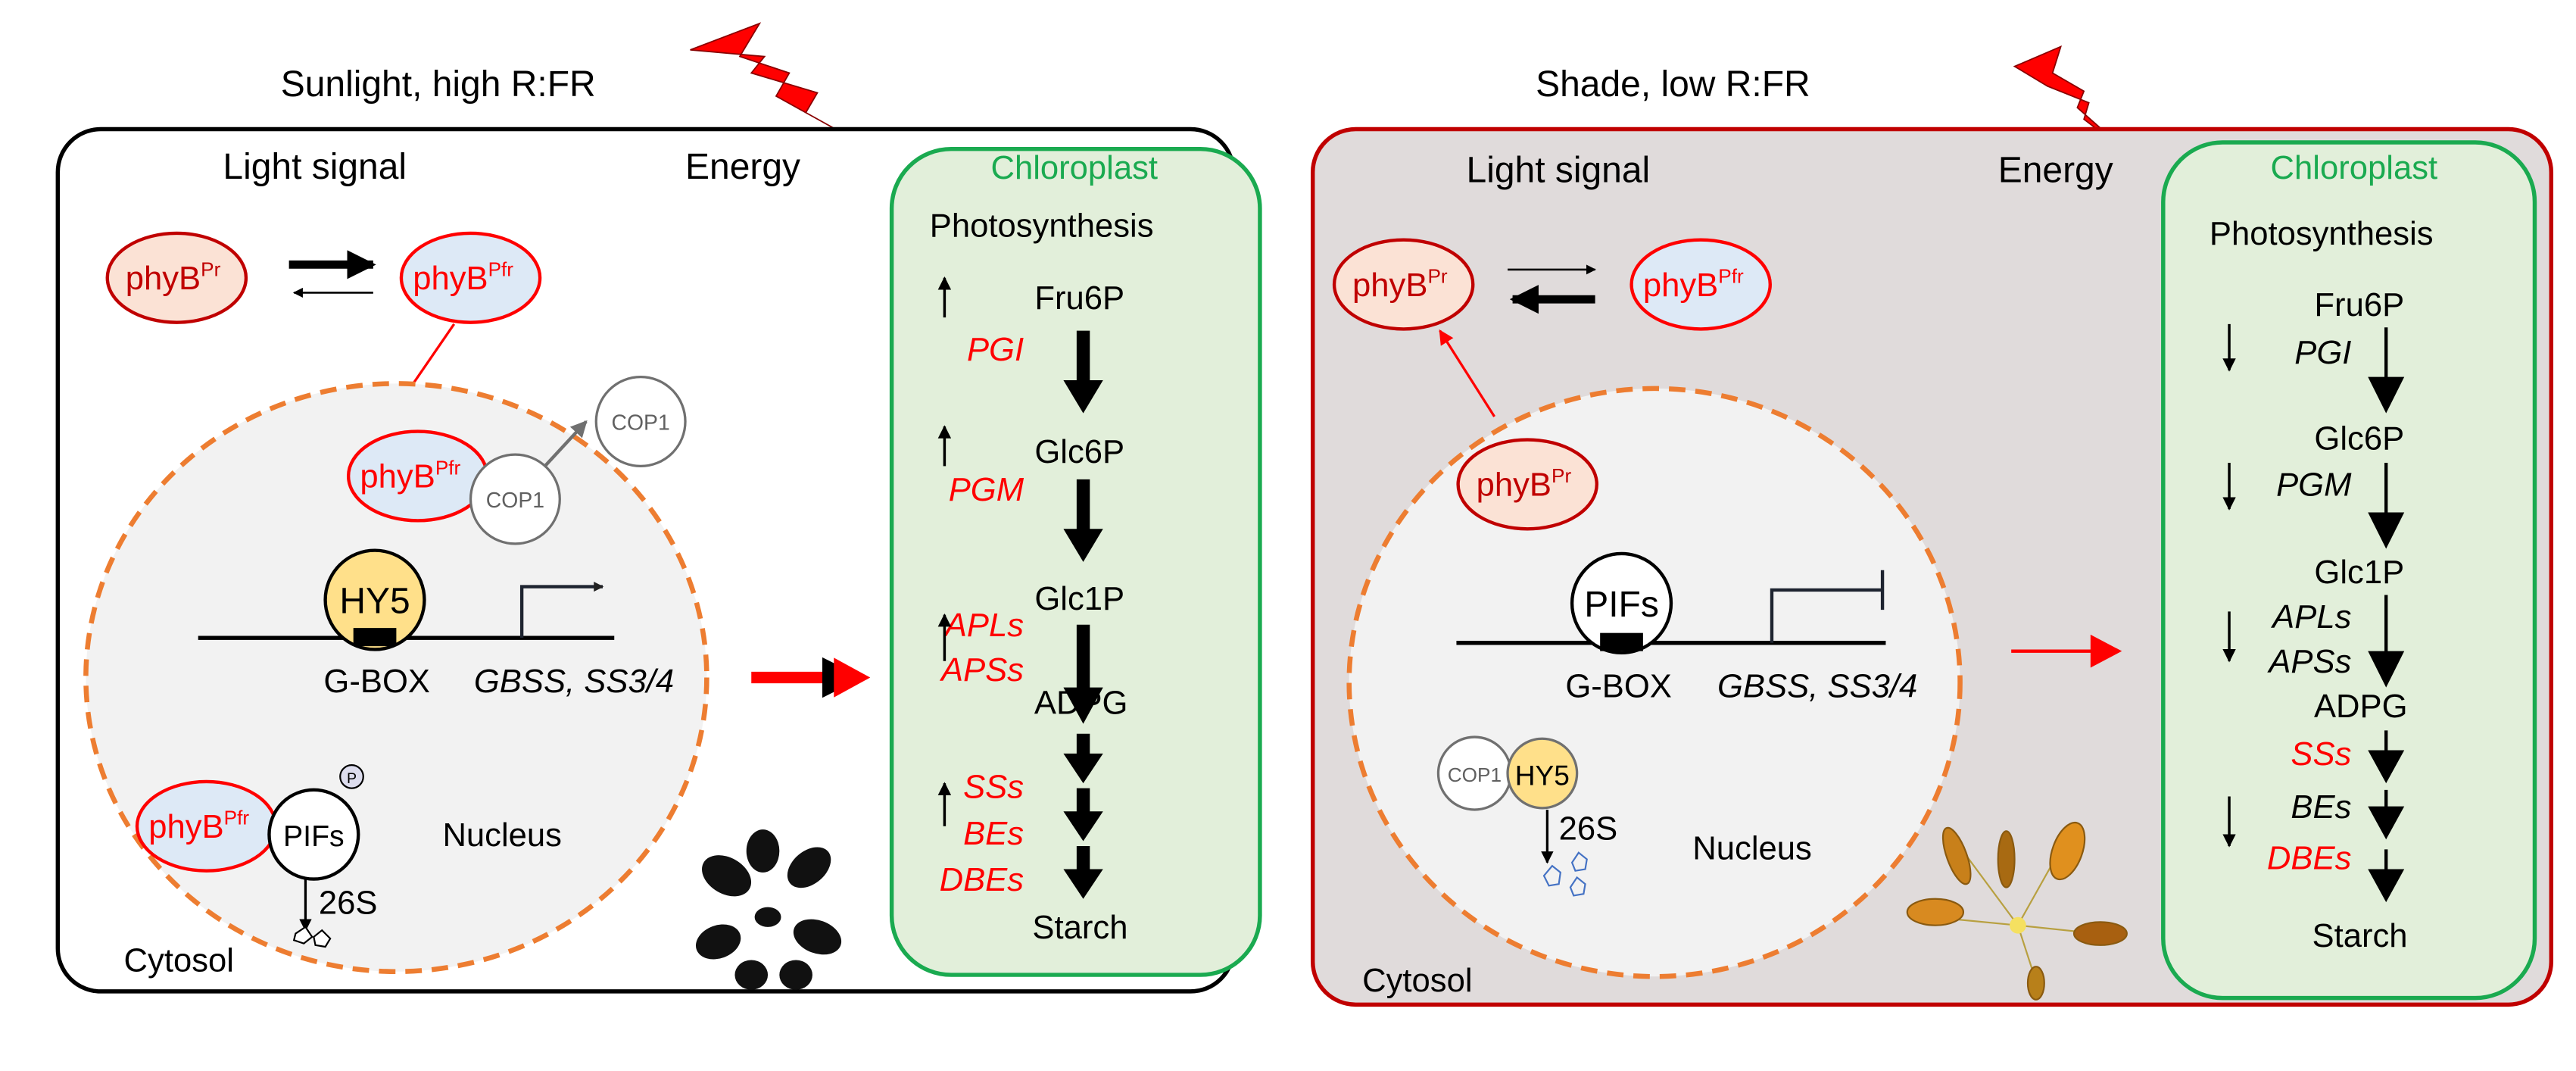 The image size is (2576, 1071). I want to click on phosphate-icon, so click(351, 776).